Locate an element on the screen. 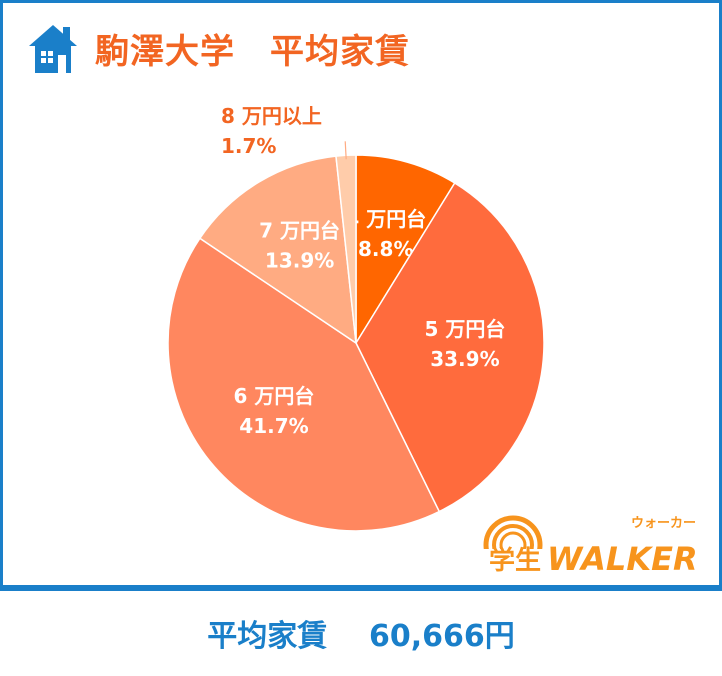  logo-brand: WALKER is located at coordinates (622, 556).